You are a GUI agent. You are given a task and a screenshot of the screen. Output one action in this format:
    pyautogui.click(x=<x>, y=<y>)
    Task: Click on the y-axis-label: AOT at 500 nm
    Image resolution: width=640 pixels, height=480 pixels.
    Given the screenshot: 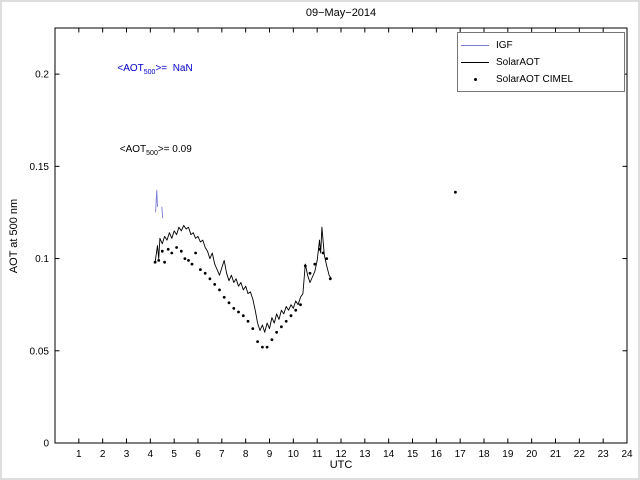 What is the action you would take?
    pyautogui.click(x=14, y=236)
    